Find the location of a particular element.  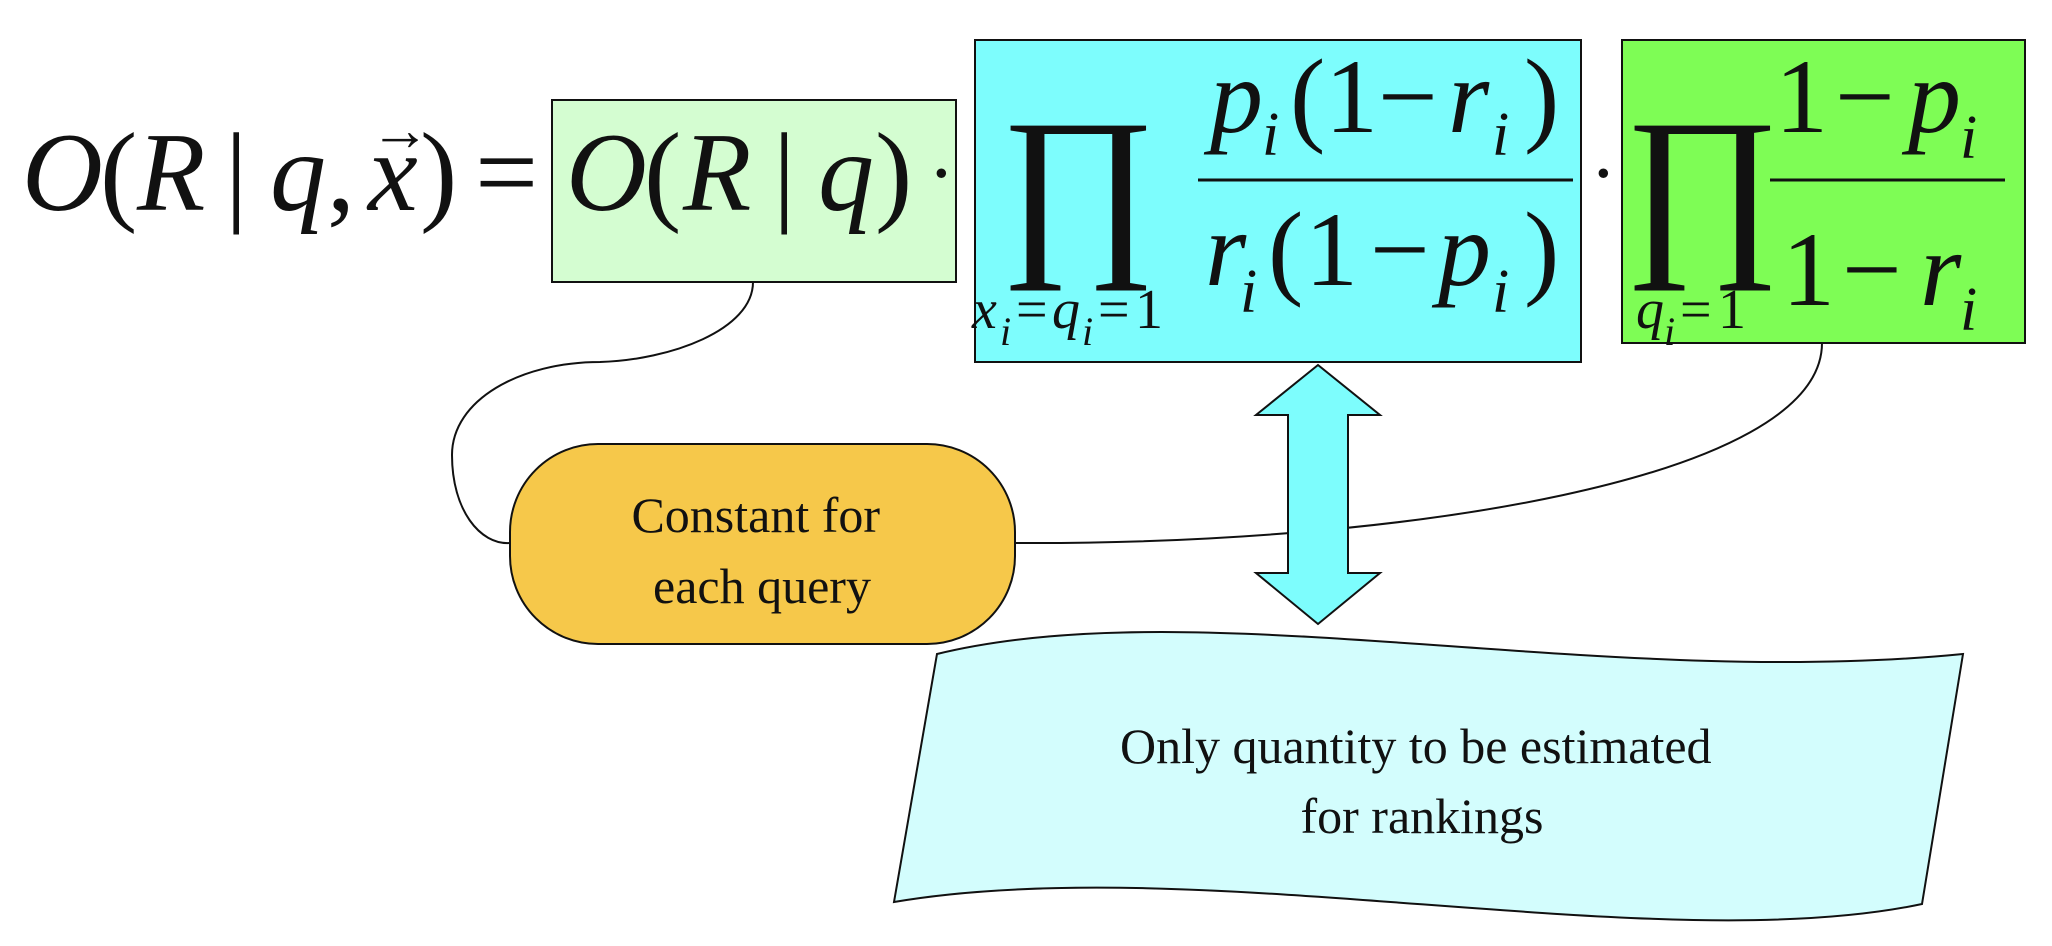

connector-right is located at coordinates (1418, 443).